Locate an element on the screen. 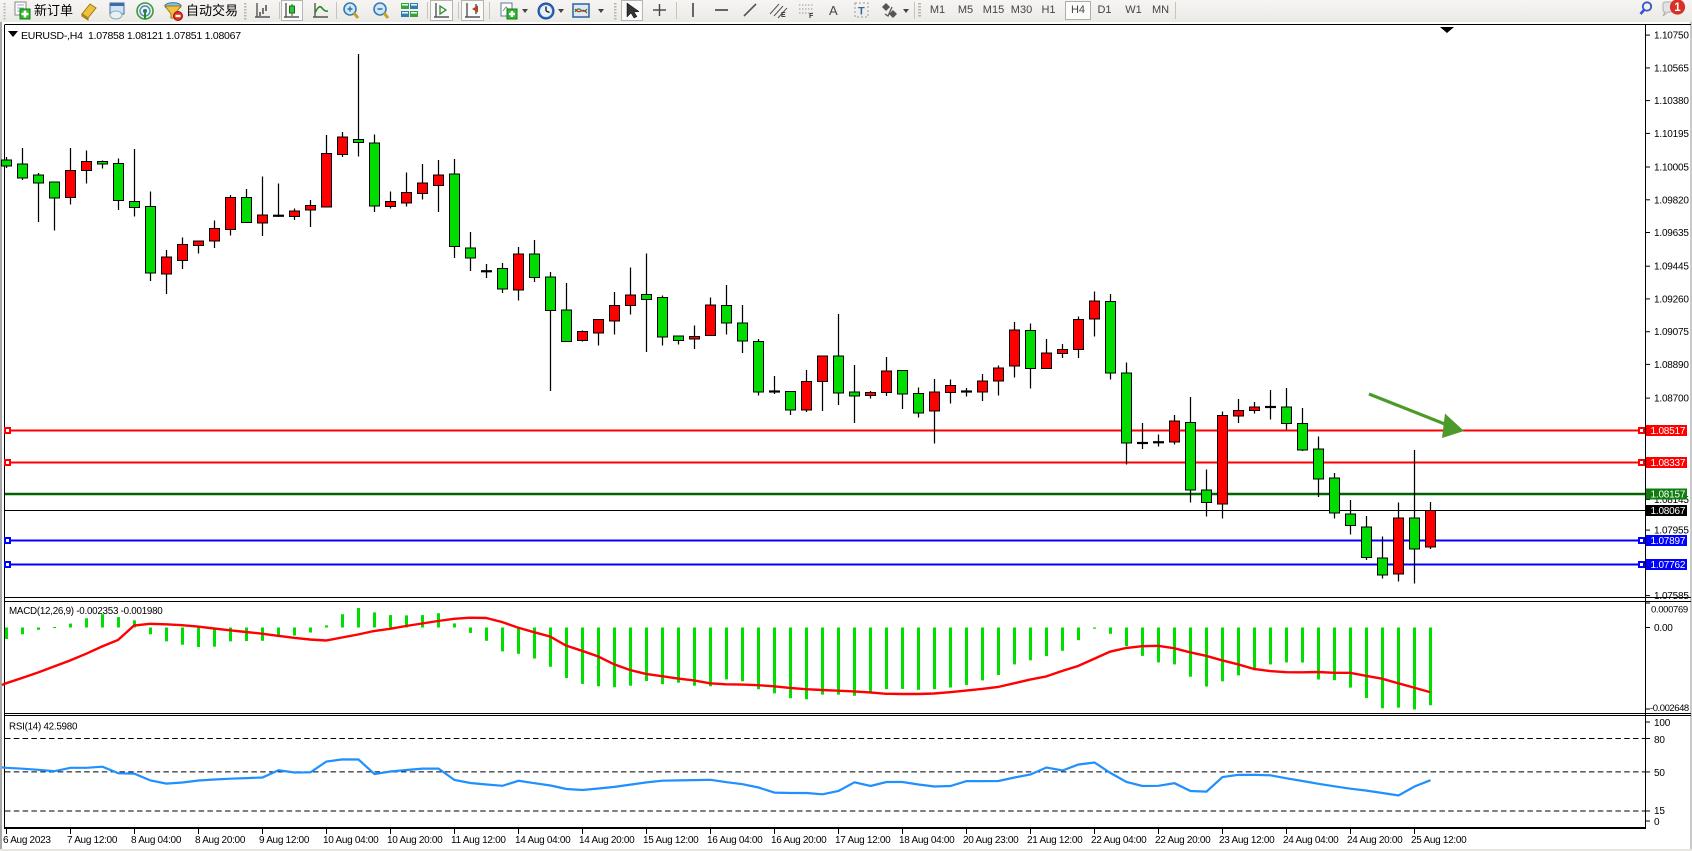 This screenshot has width=1692, height=851. svg-text: 24 Aug 04:00 is located at coordinates (1311, 840).